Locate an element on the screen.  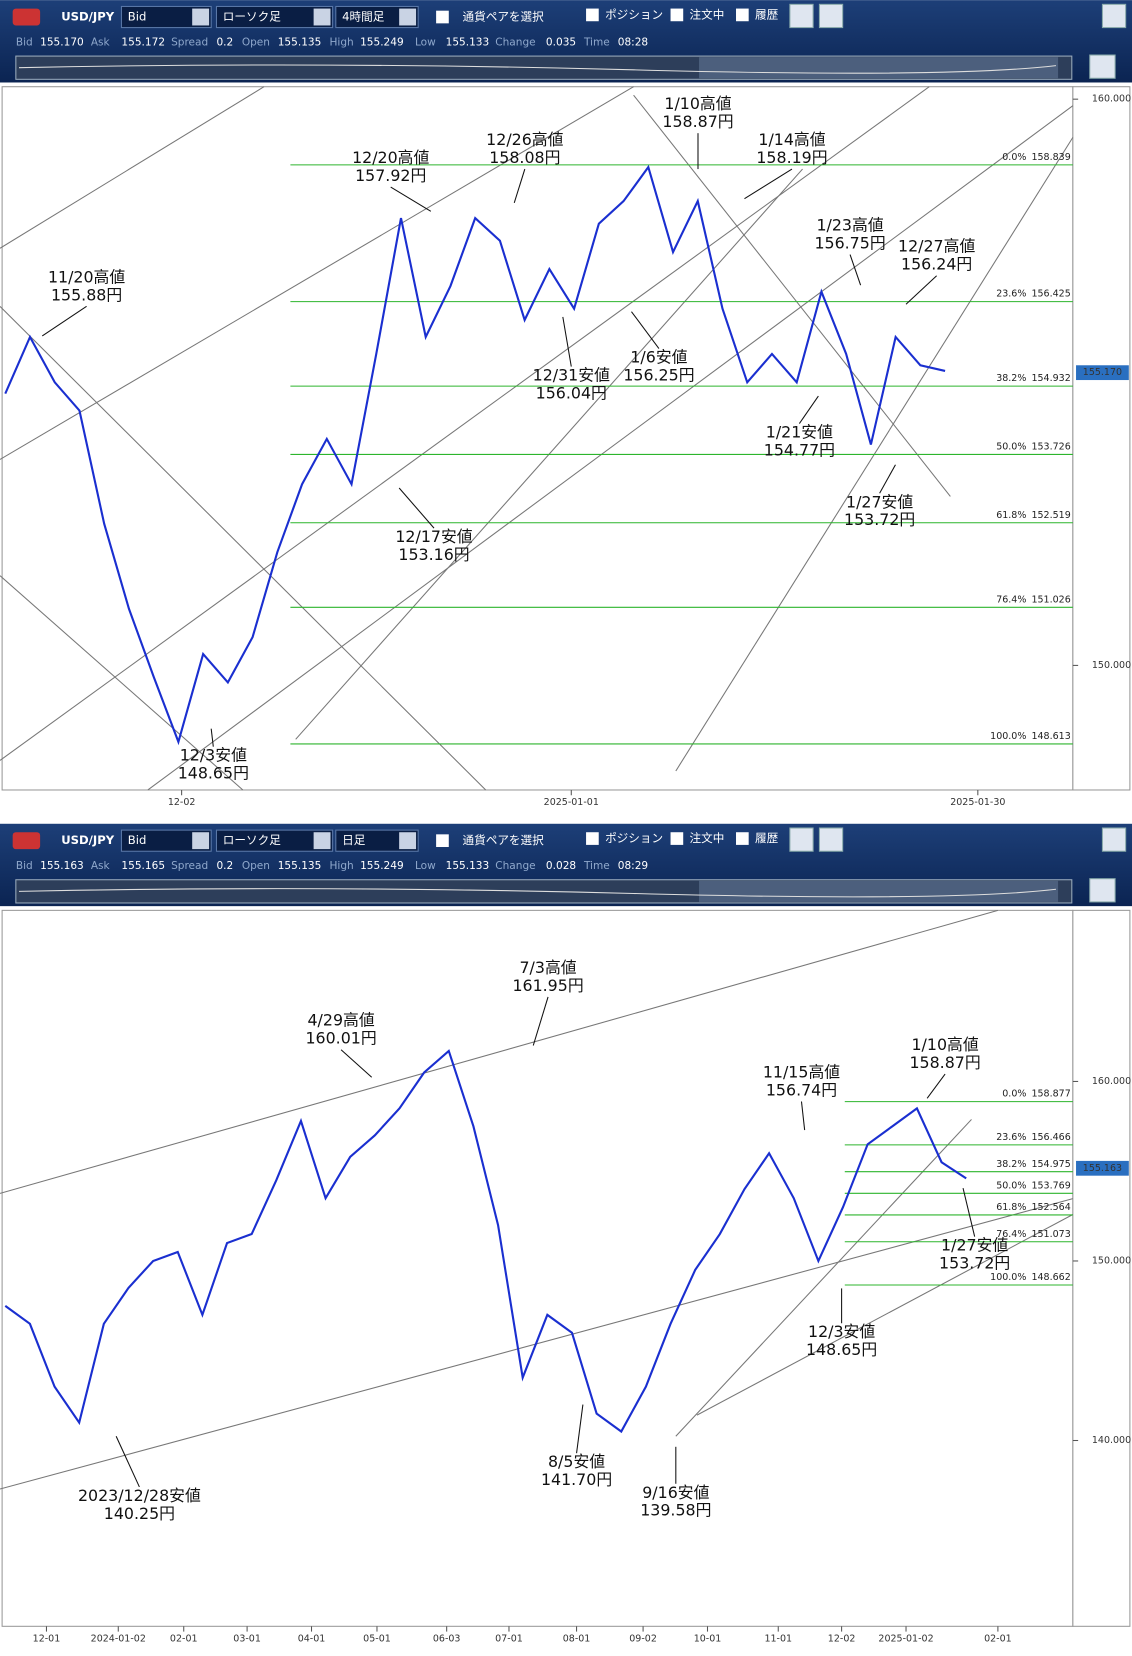
annotation-price: 154.77円 is located at coordinates (799, 450).